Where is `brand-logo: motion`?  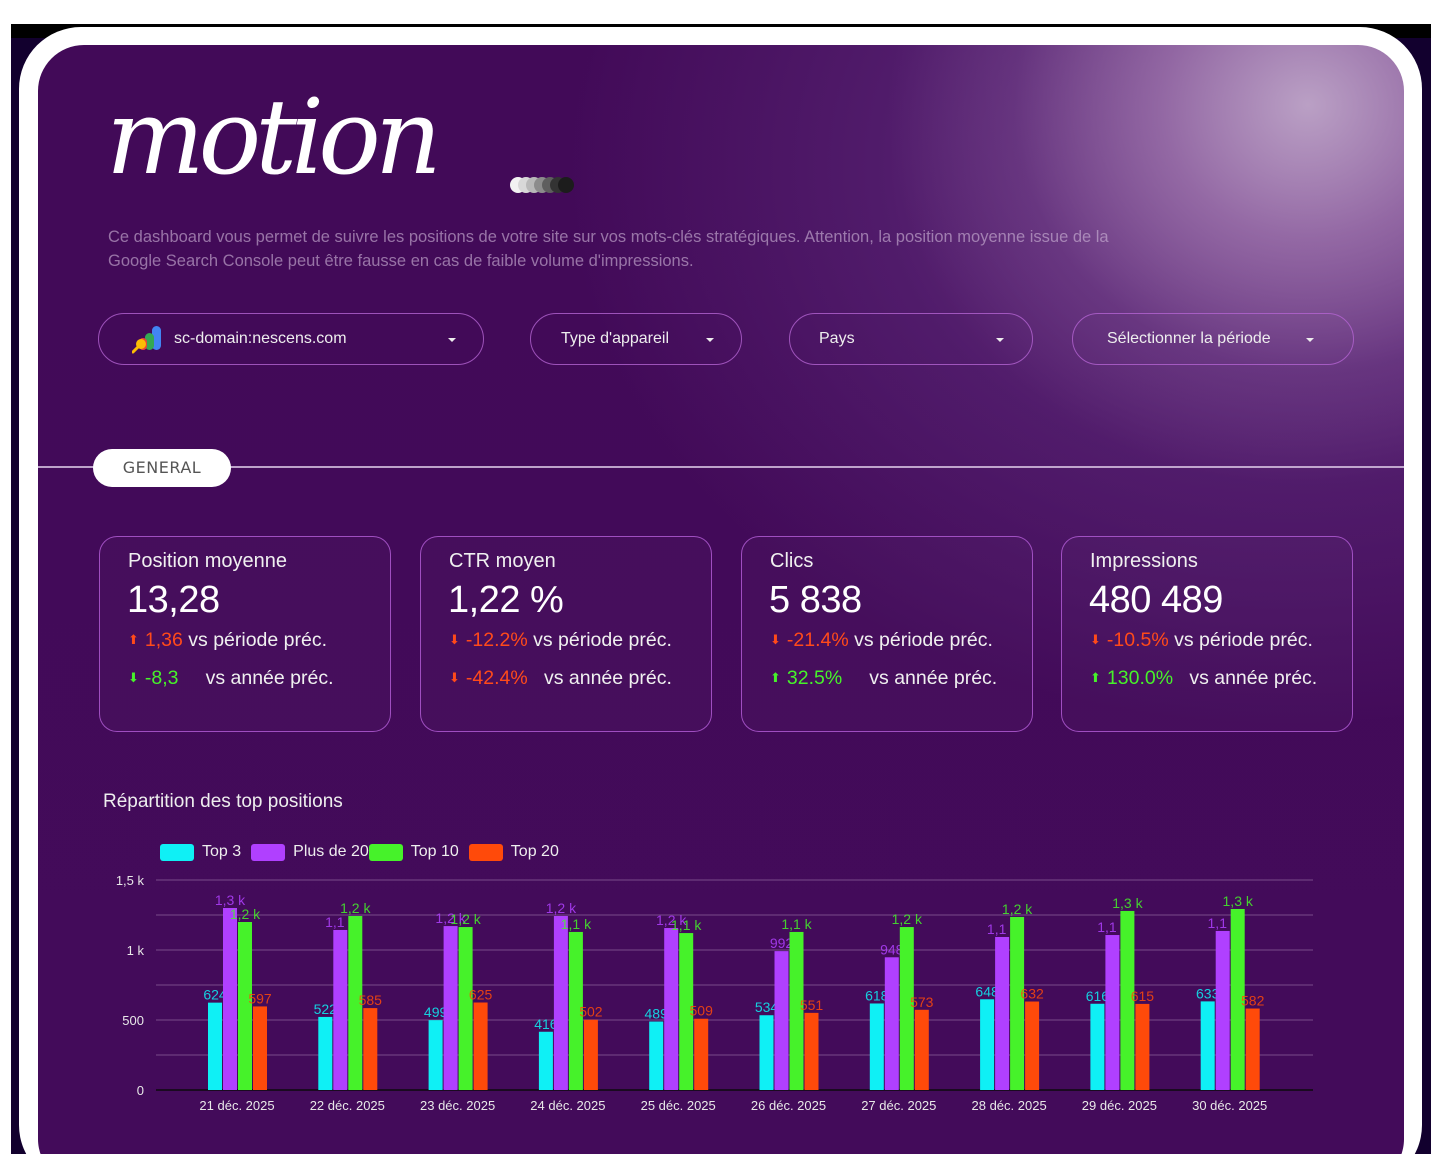 brand-logo: motion is located at coordinates (274, 137).